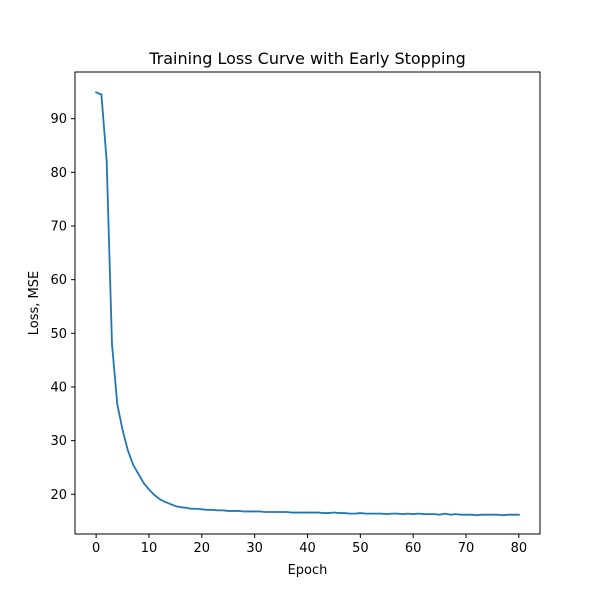  I want to click on x-tick-label: 10, so click(149, 548).